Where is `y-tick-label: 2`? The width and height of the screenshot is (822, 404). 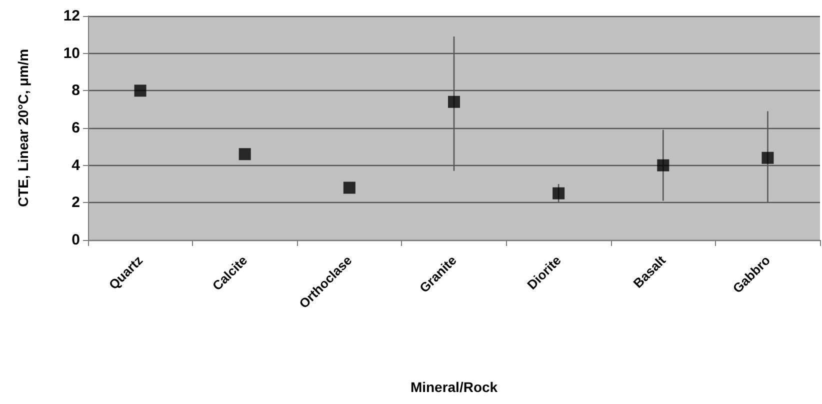 y-tick-label: 2 is located at coordinates (76, 203).